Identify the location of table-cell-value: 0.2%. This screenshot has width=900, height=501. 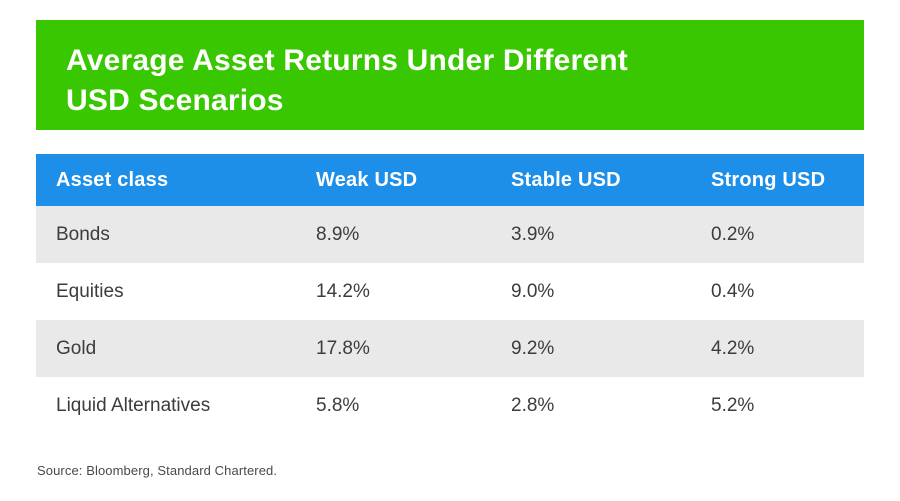
(777, 234).